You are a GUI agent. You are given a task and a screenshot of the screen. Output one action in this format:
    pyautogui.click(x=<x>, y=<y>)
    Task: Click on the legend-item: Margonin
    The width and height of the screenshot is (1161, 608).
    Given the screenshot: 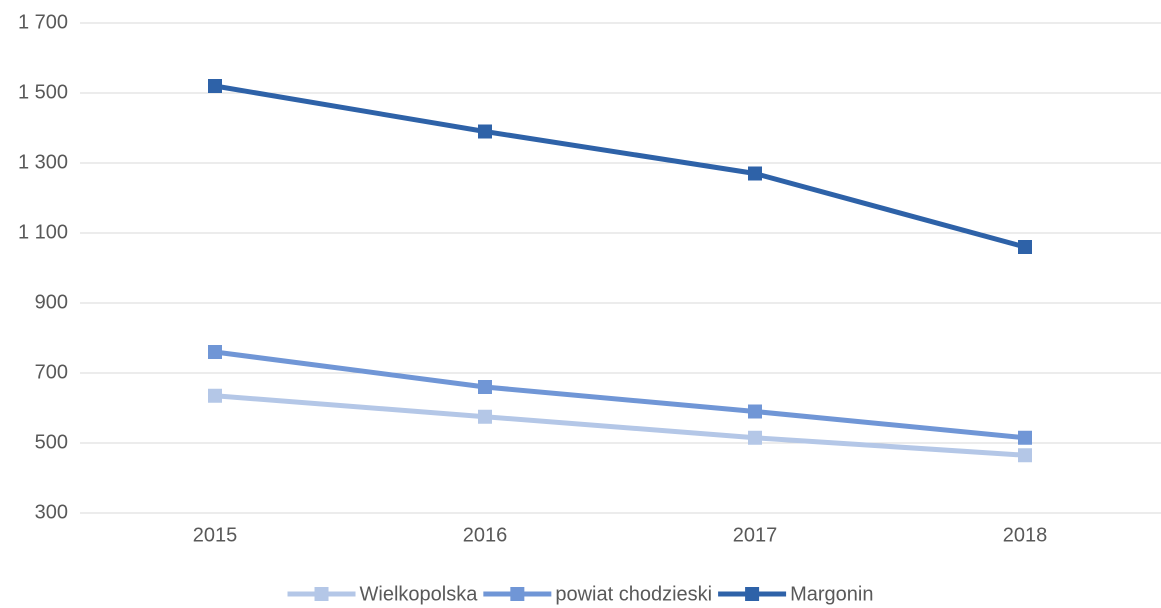 What is the action you would take?
    pyautogui.click(x=795, y=594)
    